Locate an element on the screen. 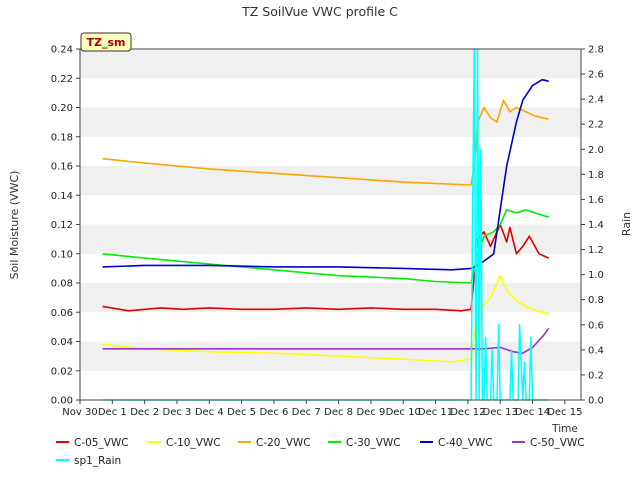 The width and height of the screenshot is (640, 480). x-tick-label: Dec 12 is located at coordinates (467, 412).